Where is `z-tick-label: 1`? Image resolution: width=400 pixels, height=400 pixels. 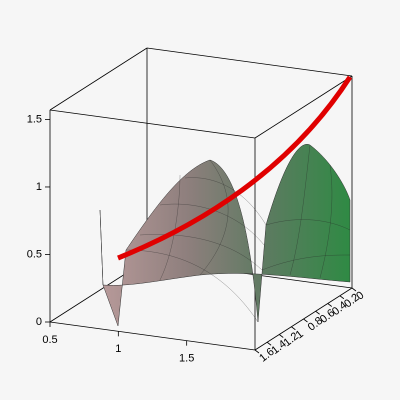 z-tick-label: 1 is located at coordinates (39, 187).